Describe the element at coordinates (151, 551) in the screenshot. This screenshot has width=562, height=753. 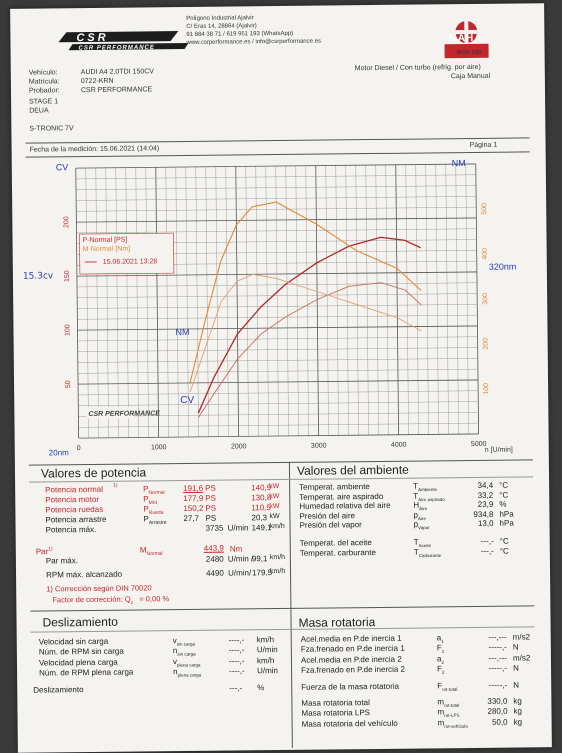
I see `torque-symbol: MNormal` at that location.